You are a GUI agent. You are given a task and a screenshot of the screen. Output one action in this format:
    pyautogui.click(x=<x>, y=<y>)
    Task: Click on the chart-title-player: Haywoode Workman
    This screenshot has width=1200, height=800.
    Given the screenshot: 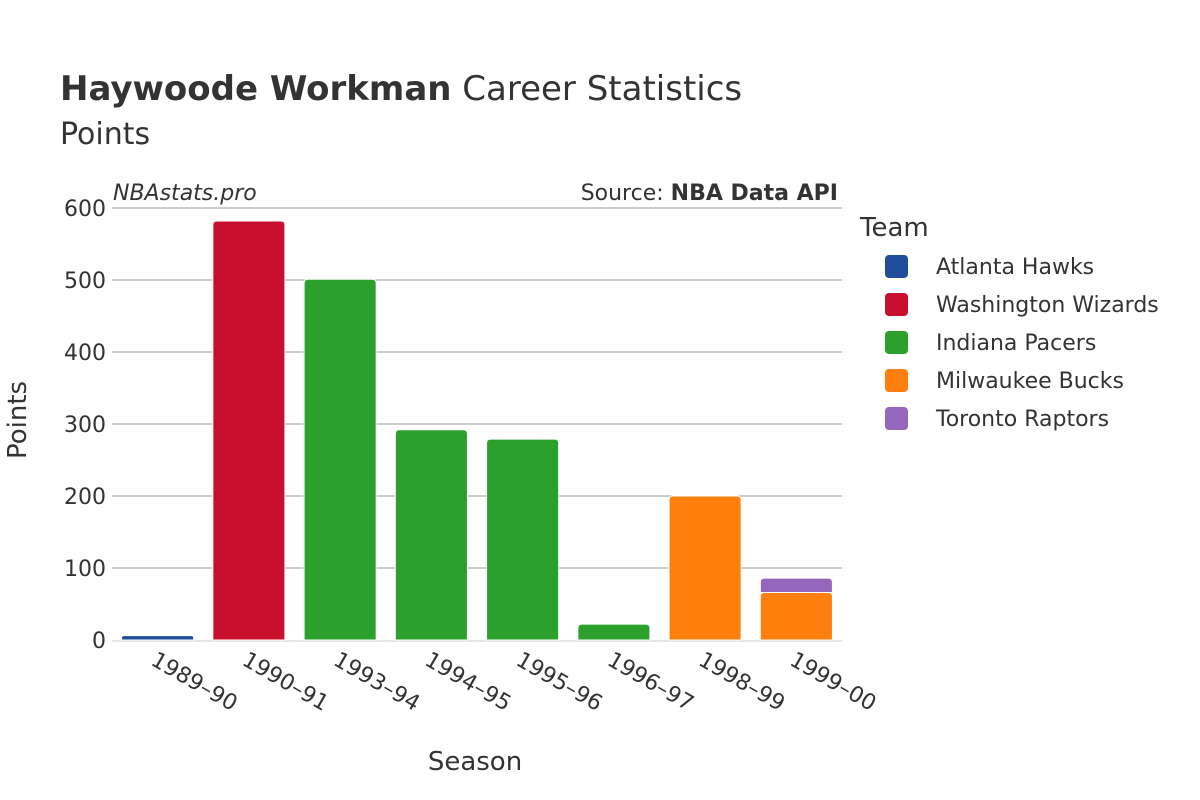 What is the action you would take?
    pyautogui.click(x=255, y=89)
    